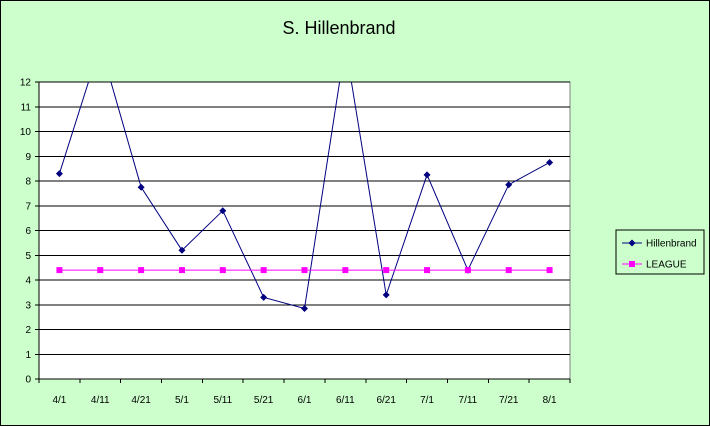  I want to click on legend-label: LEAGUE, so click(666, 265).